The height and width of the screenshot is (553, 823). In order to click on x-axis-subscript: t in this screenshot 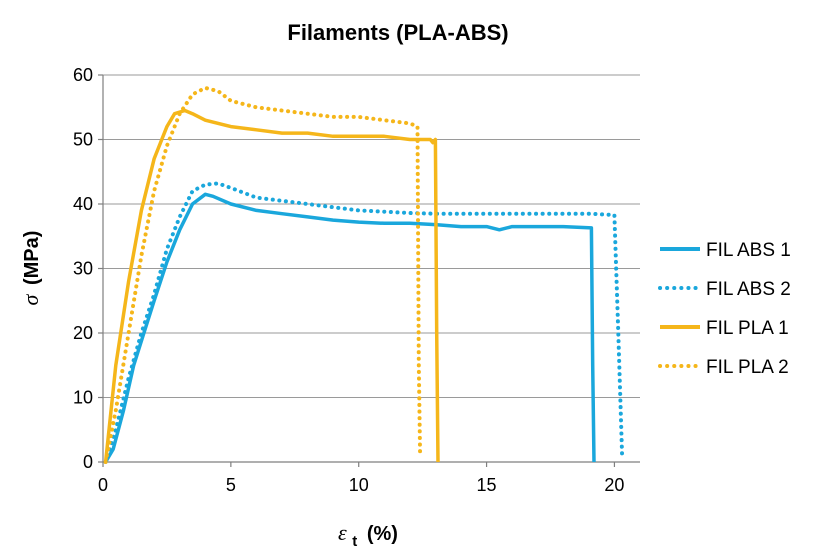, I will do `click(354, 541)`.